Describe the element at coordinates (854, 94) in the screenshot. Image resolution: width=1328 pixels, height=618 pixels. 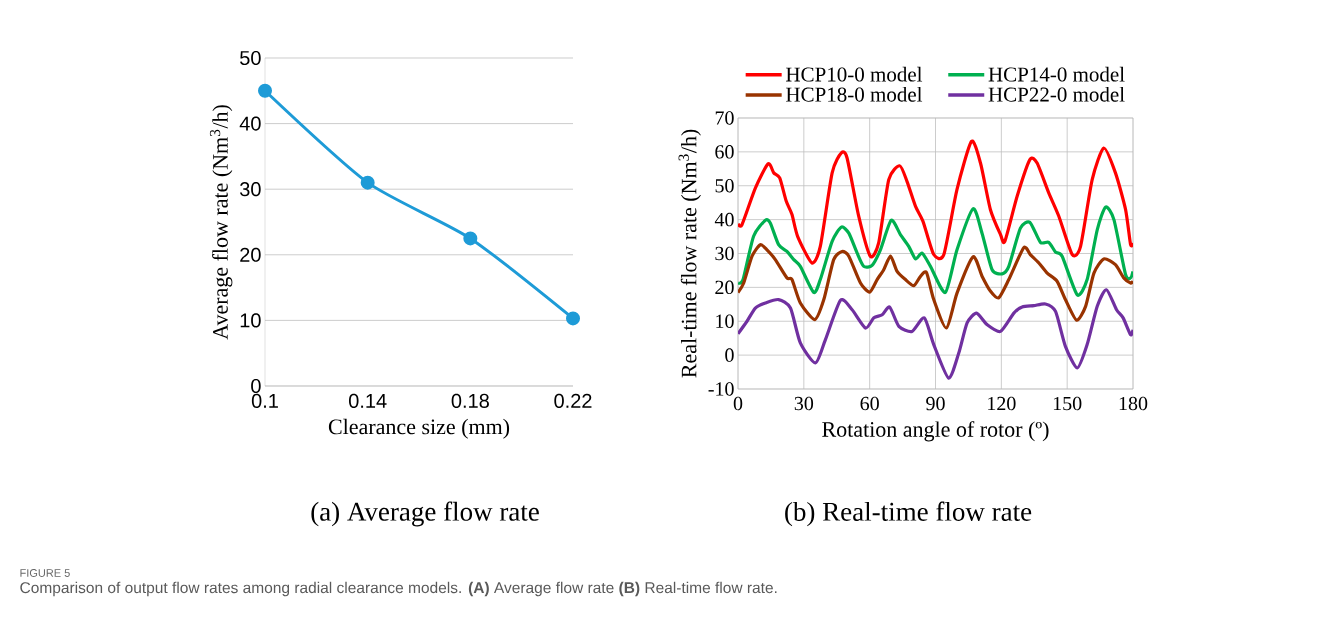
I see `legend-label: HCP18-0 model` at that location.